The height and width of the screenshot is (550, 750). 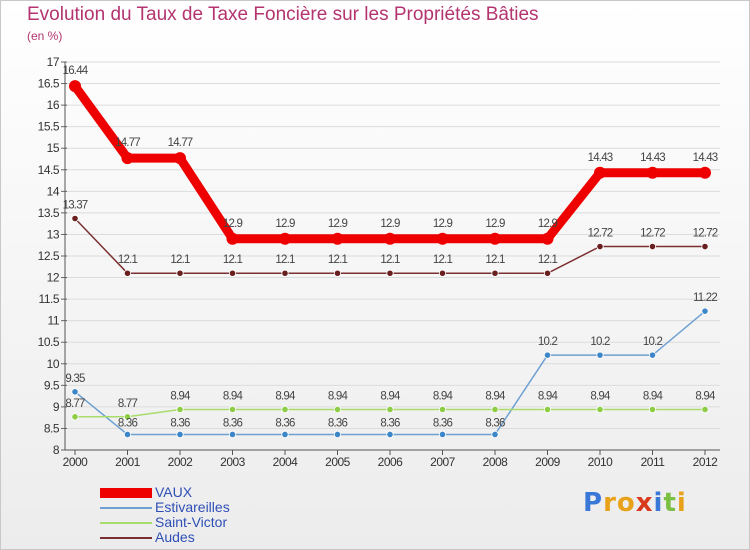 I want to click on y-tick-label: 15, so click(x=53, y=148).